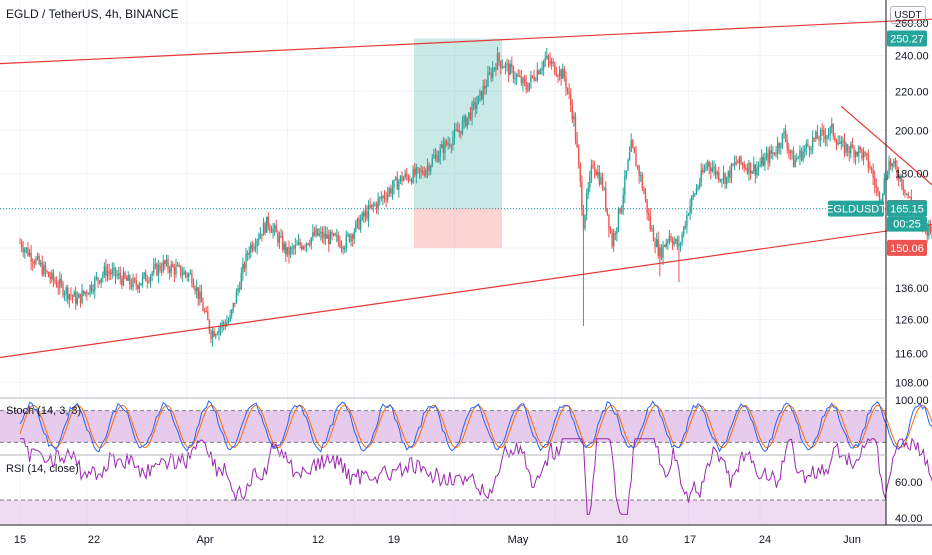 Image resolution: width=932 pixels, height=555 pixels. Describe the element at coordinates (20, 540) in the screenshot. I see `time-tick-label: 15` at that location.